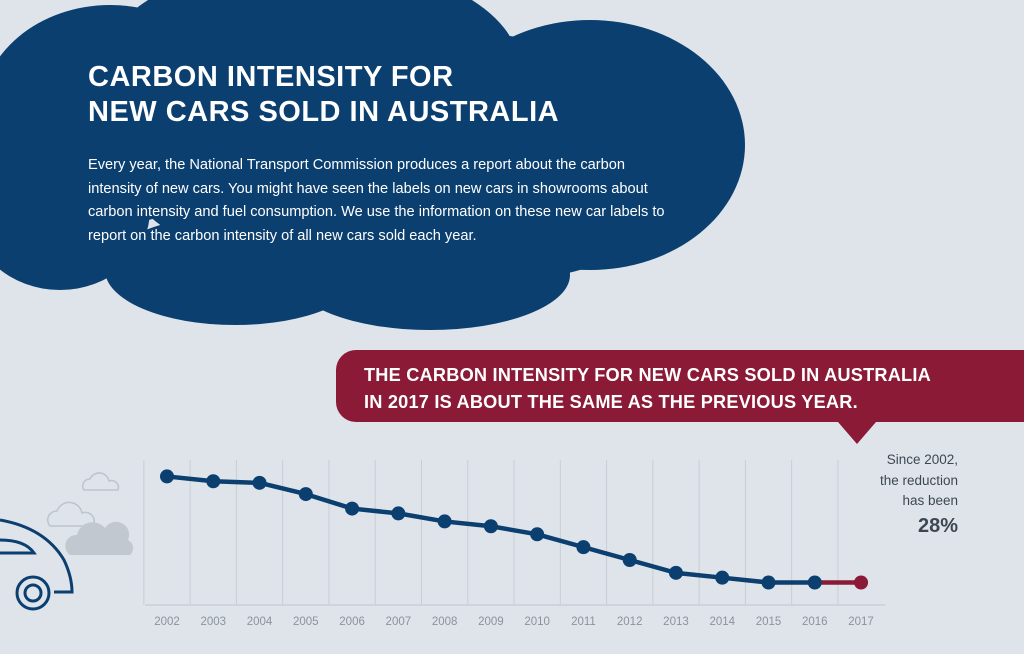  What do you see at coordinates (324, 112) in the screenshot?
I see `title-line-2: NEW CARS SOLD IN AUSTRALIA` at bounding box center [324, 112].